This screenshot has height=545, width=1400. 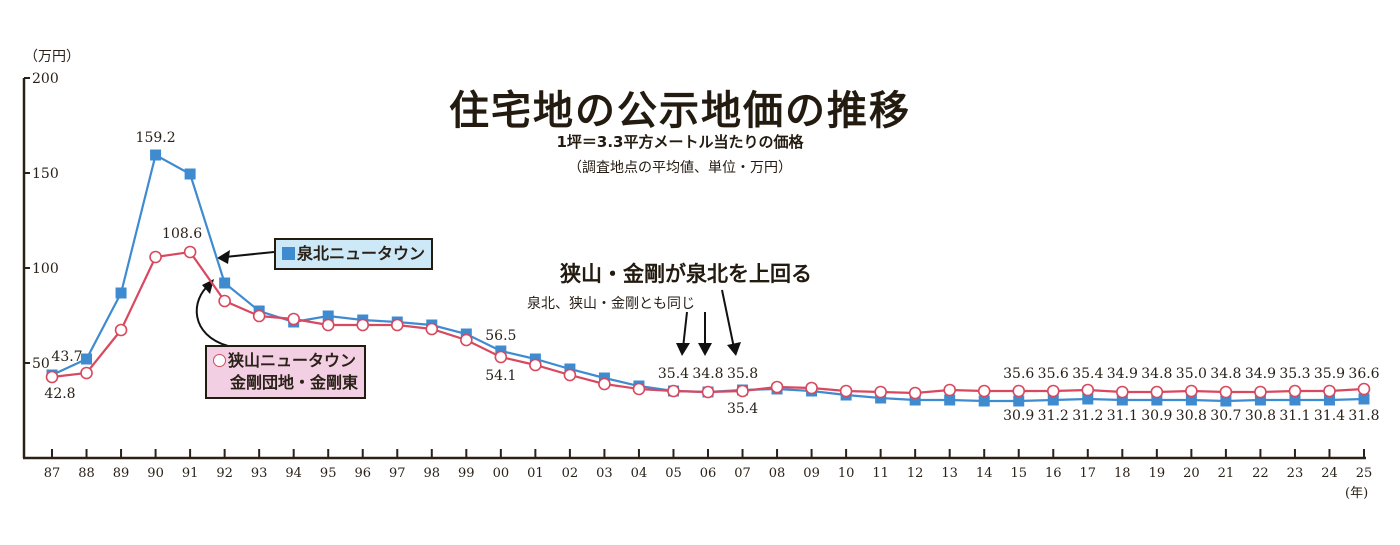 What do you see at coordinates (846, 473) in the screenshot?
I see `x-tick-label: 10` at bounding box center [846, 473].